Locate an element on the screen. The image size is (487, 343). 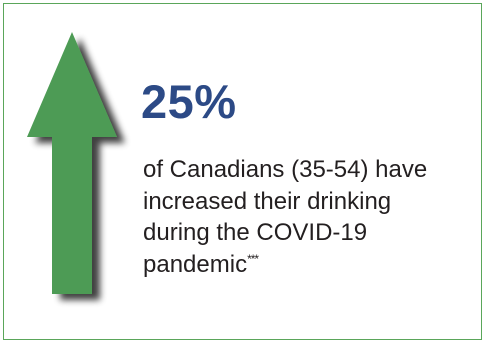
up-arrow-icon is located at coordinates (72, 163).